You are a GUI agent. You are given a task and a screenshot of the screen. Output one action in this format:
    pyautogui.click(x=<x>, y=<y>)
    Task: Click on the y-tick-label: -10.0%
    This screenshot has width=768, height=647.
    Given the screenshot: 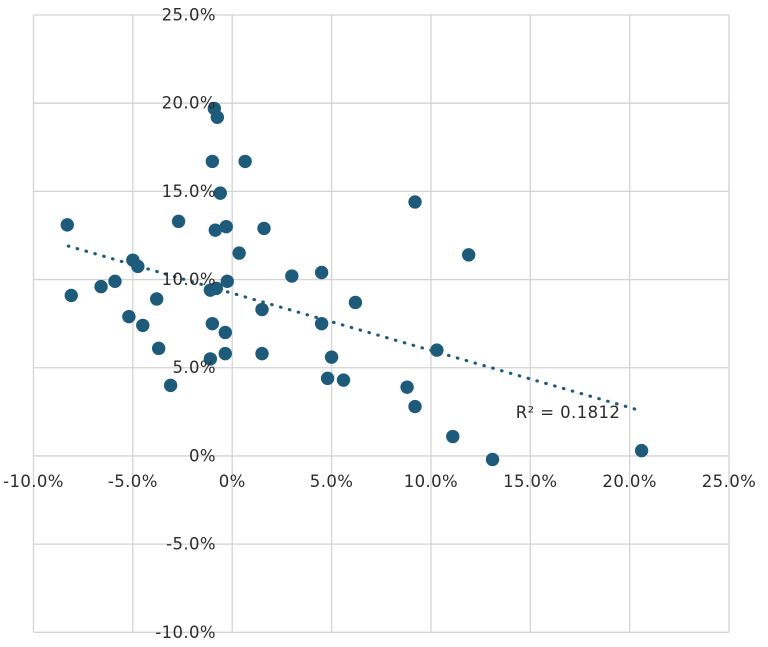 What is the action you would take?
    pyautogui.click(x=185, y=632)
    